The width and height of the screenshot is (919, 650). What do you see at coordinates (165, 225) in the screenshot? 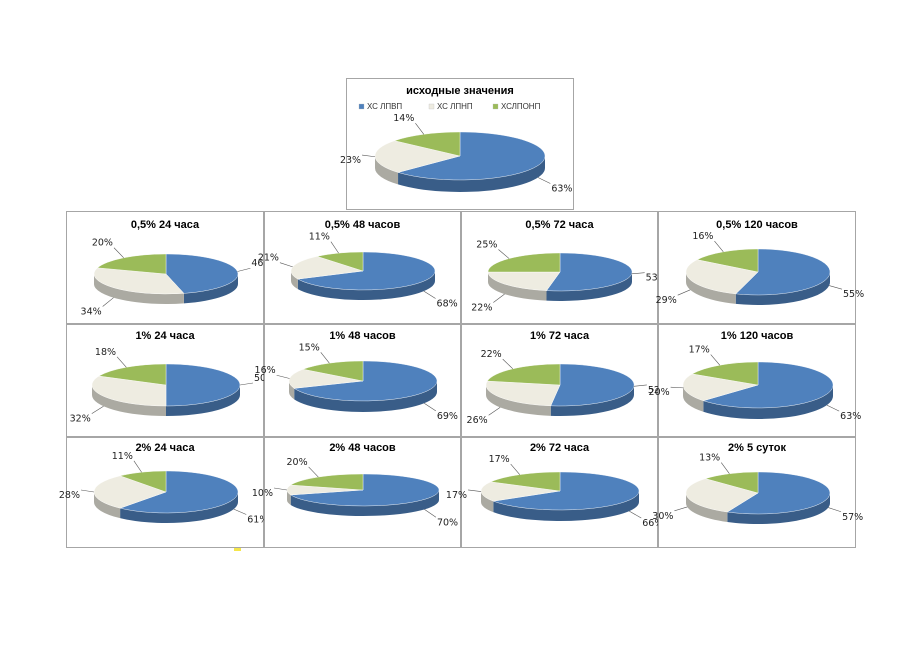
I see `chart-title-1: 0,5% 24 часа` at bounding box center [165, 225].